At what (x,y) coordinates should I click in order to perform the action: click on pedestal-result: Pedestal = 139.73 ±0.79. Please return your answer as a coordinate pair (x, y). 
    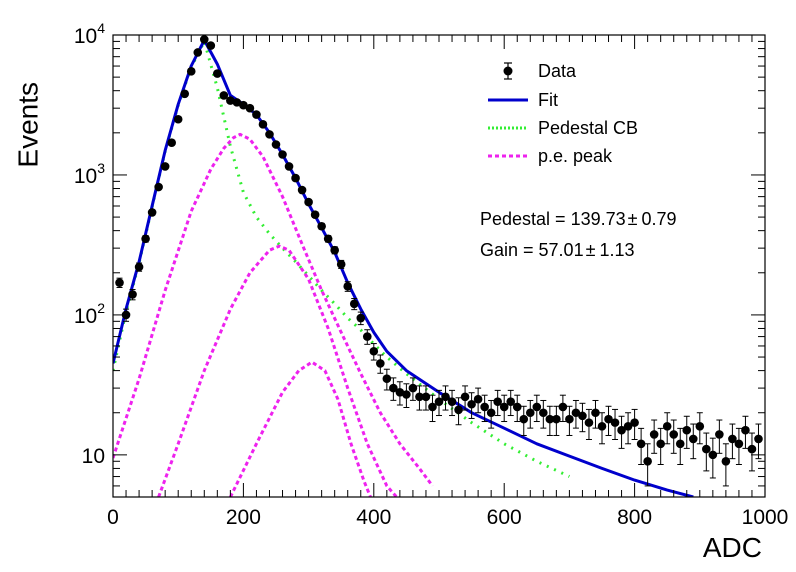
    Looking at the image, I should click on (578, 219).